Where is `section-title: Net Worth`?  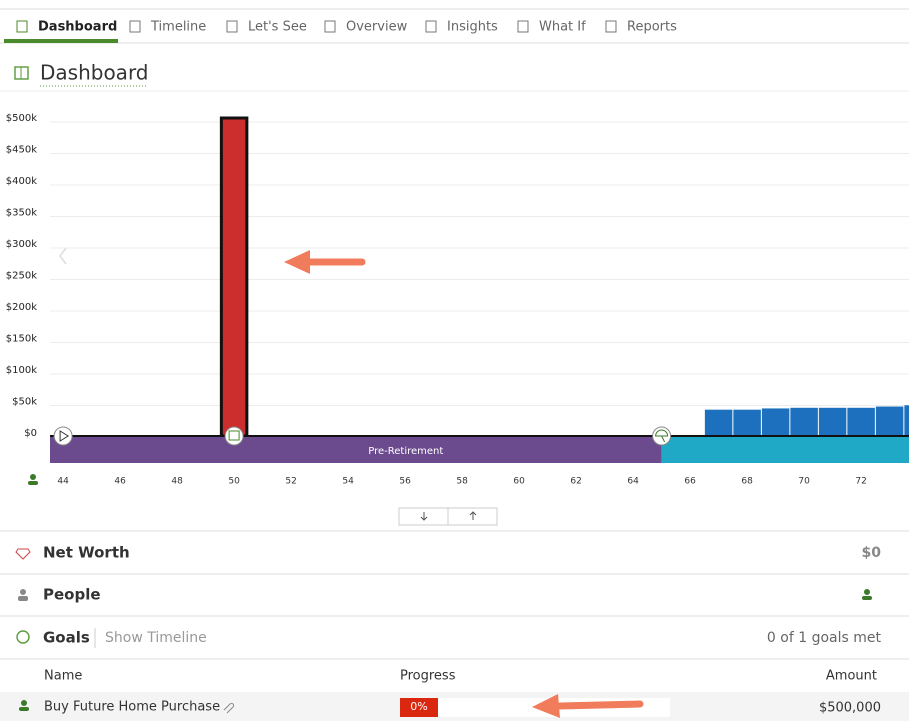
section-title: Net Worth is located at coordinates (86, 553).